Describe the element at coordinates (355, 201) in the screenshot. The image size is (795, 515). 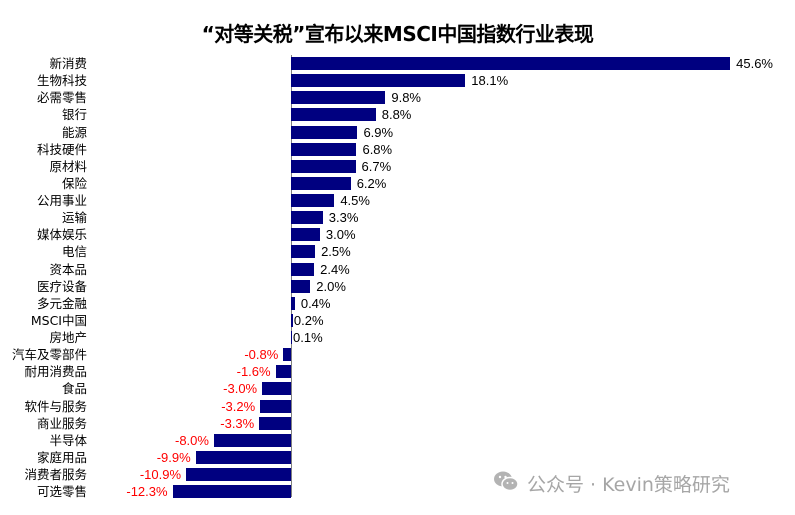
I see `value-label: 4.5%` at that location.